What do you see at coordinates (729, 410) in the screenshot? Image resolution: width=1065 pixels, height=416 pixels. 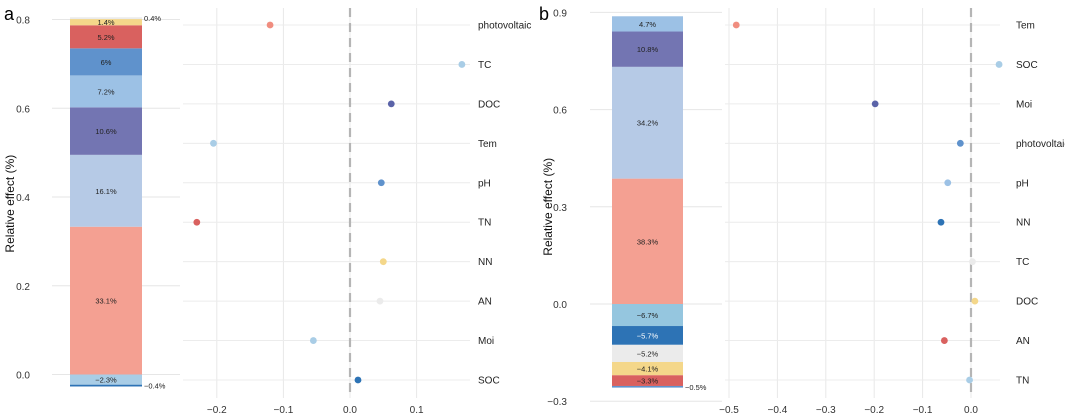 I see `x-tick-label: −0.5` at bounding box center [729, 410].